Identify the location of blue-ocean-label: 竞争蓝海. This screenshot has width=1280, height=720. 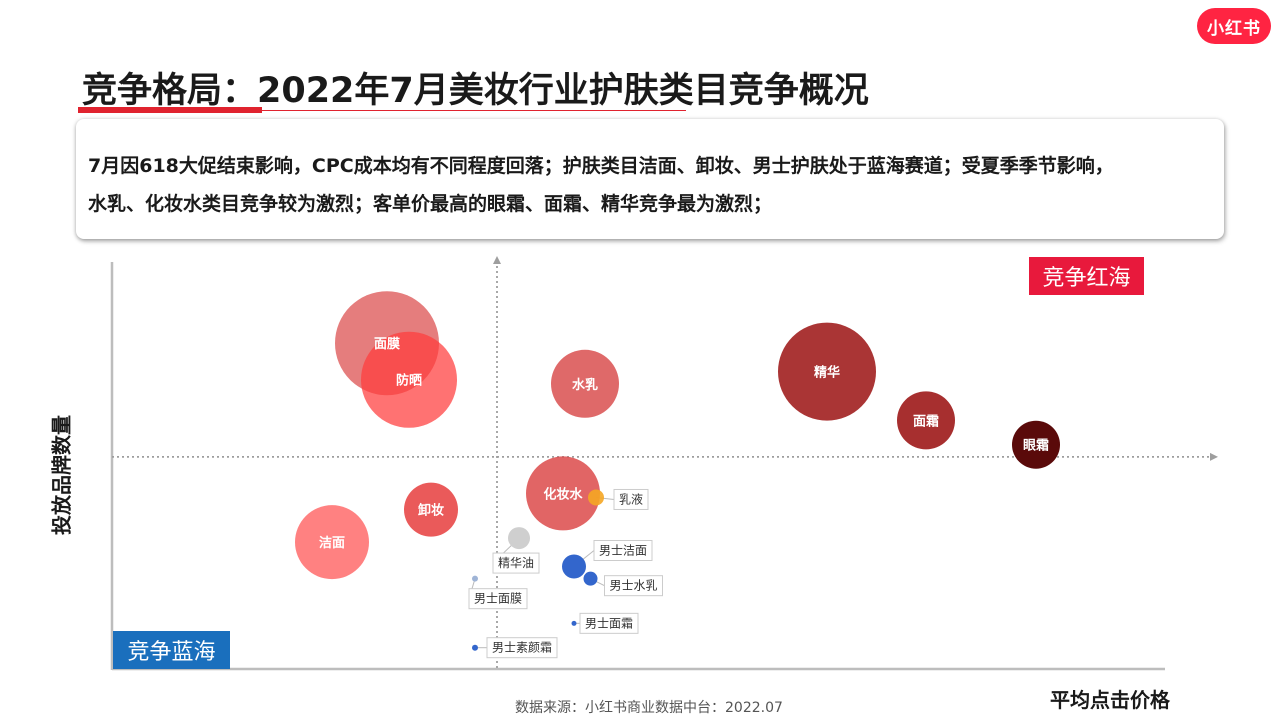
(171, 650).